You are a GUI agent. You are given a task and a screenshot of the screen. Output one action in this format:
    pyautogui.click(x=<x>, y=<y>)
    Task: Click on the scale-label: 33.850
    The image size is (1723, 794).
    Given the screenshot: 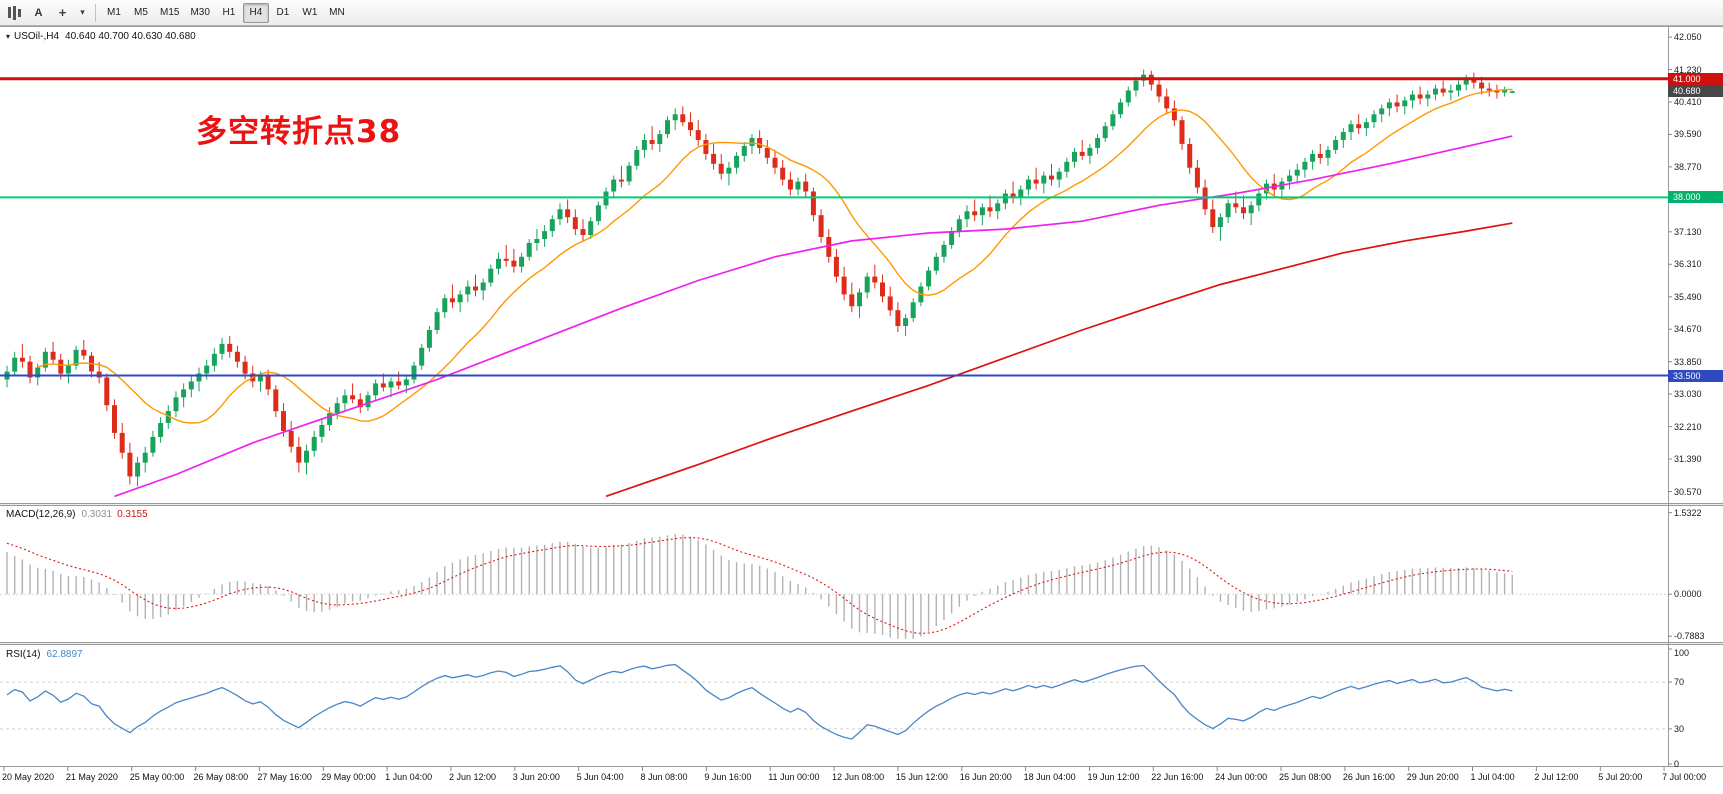 What is the action you would take?
    pyautogui.click(x=1688, y=361)
    